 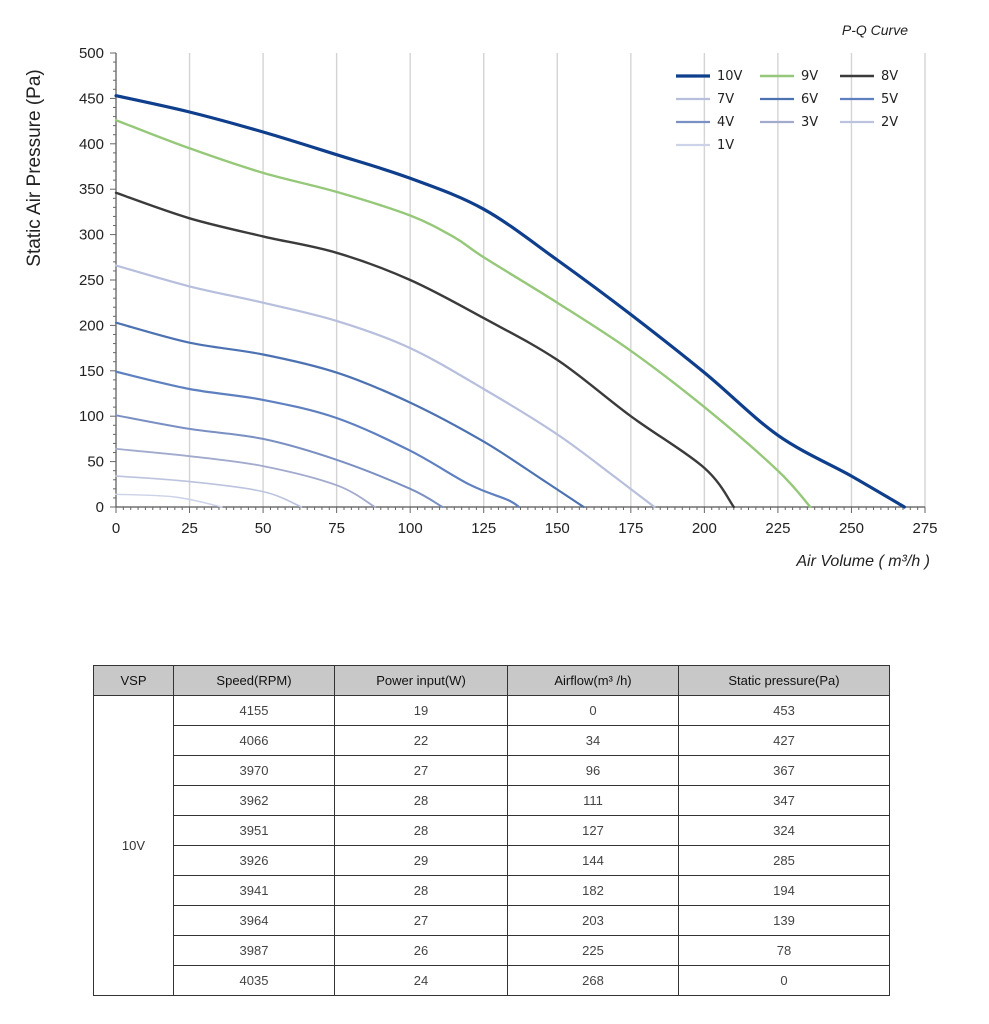 I want to click on table-row: 4066 22 34 427, so click(x=492, y=740).